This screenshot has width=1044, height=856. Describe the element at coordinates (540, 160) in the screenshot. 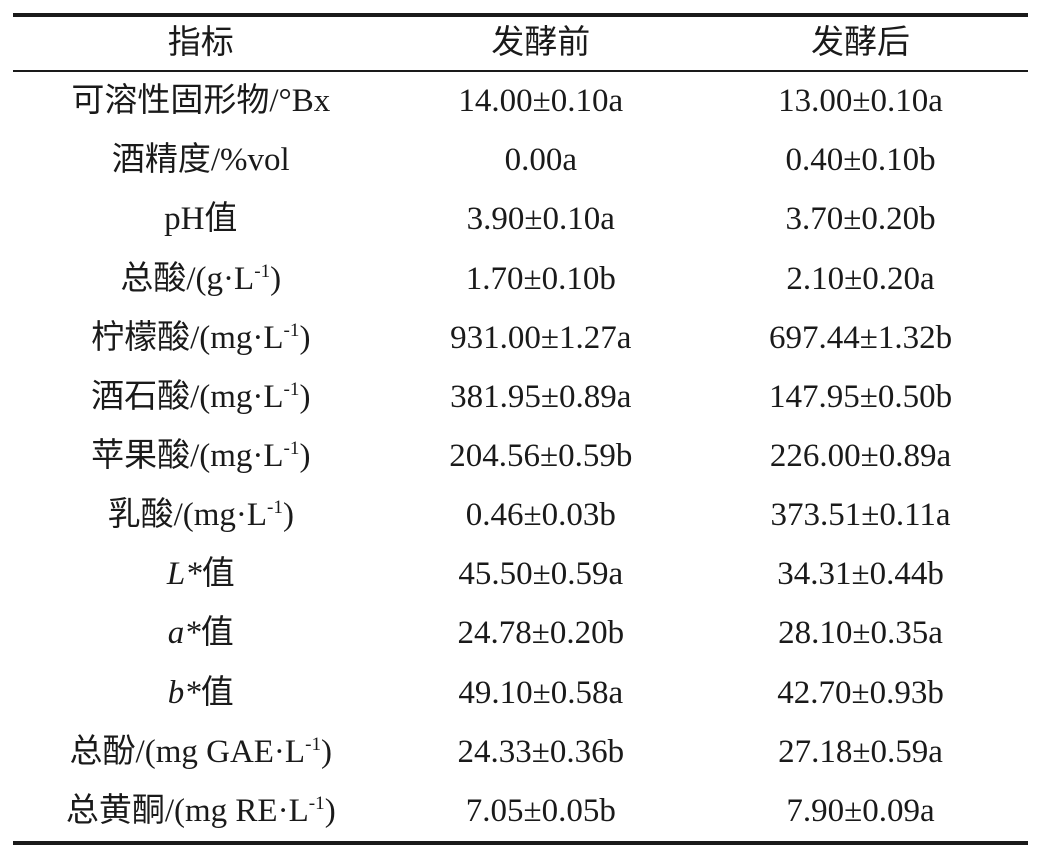

I see `before-fermentation-value: 0.00a` at that location.